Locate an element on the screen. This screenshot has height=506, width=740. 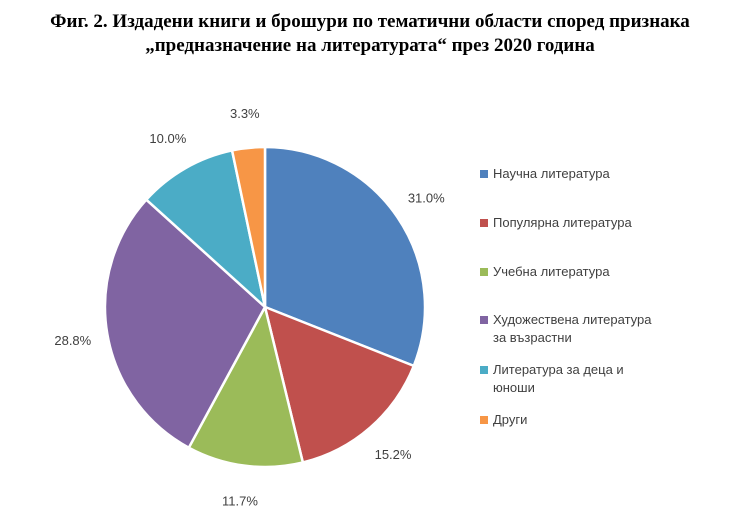
legend-label-4: Художествена литература за възрастни is located at coordinates (605, 329).